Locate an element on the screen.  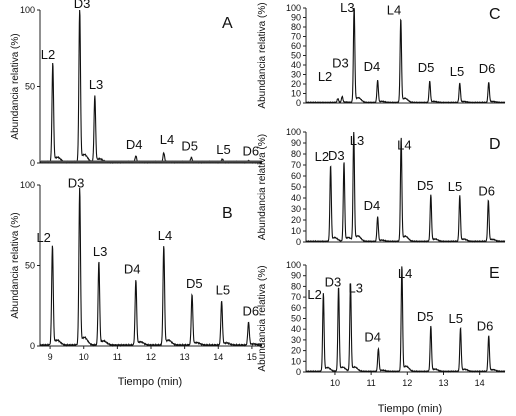
y-tick-label-d: 0 is located at coordinates (298, 242).